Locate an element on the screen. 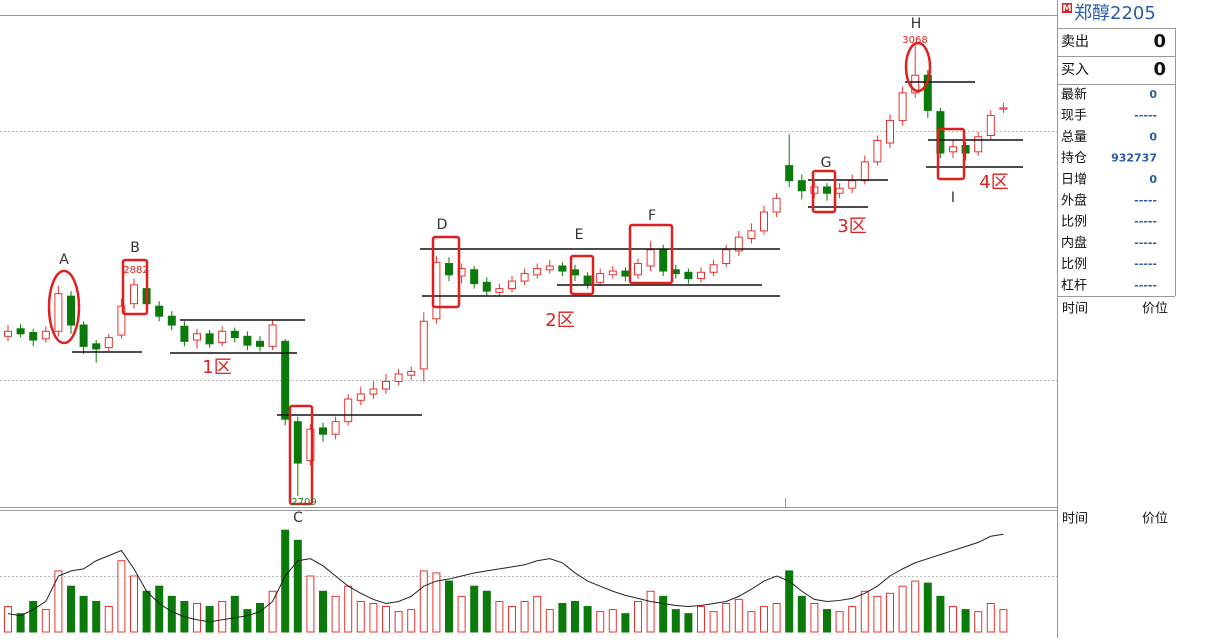 The width and height of the screenshot is (1210, 642). highlight-ellipse is located at coordinates (64, 307).